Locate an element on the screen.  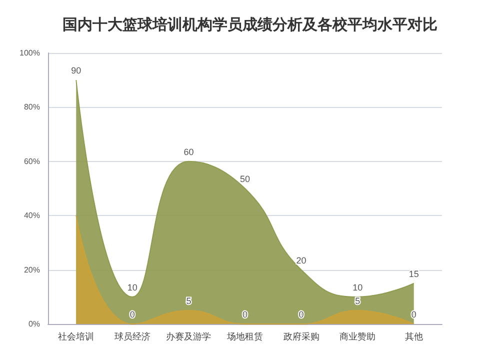
x-tick-label: 场地租赁 is located at coordinates (244, 337).